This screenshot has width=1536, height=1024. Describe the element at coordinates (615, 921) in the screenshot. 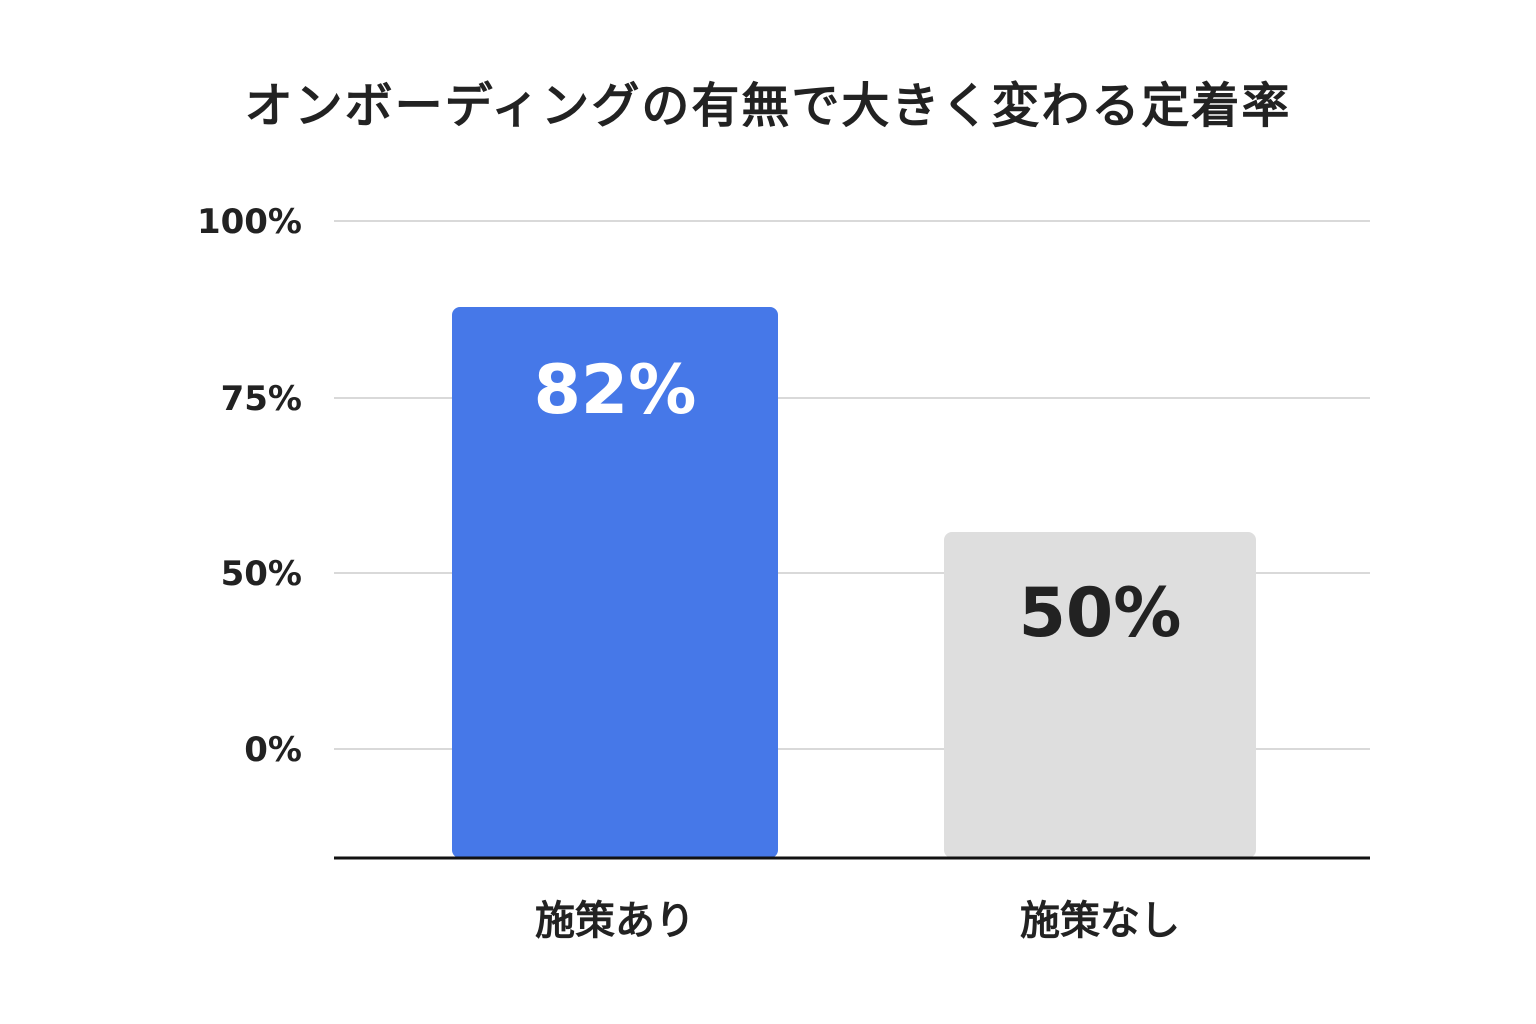

I see `category-label-1: 施策あり` at that location.